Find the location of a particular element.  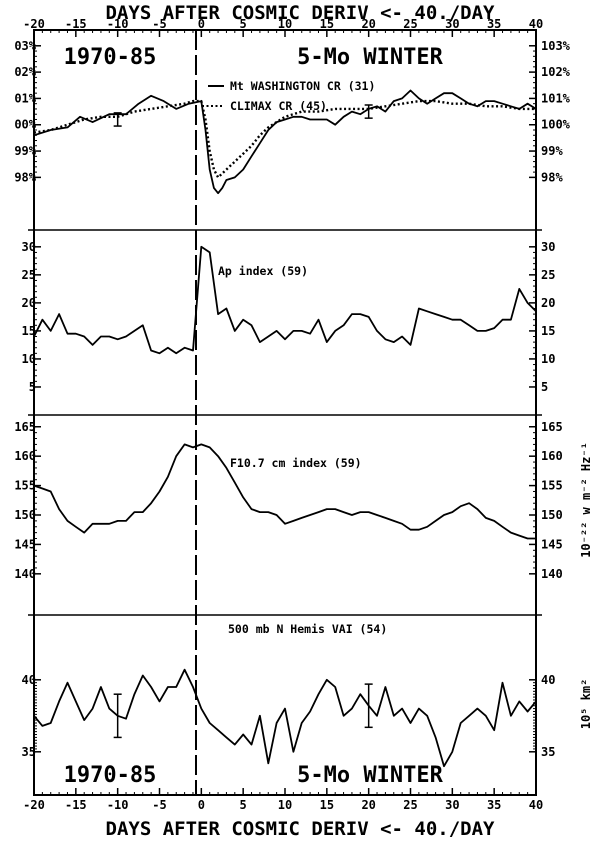

right-y-tick-label: 99% is located at coordinates (552, 151).